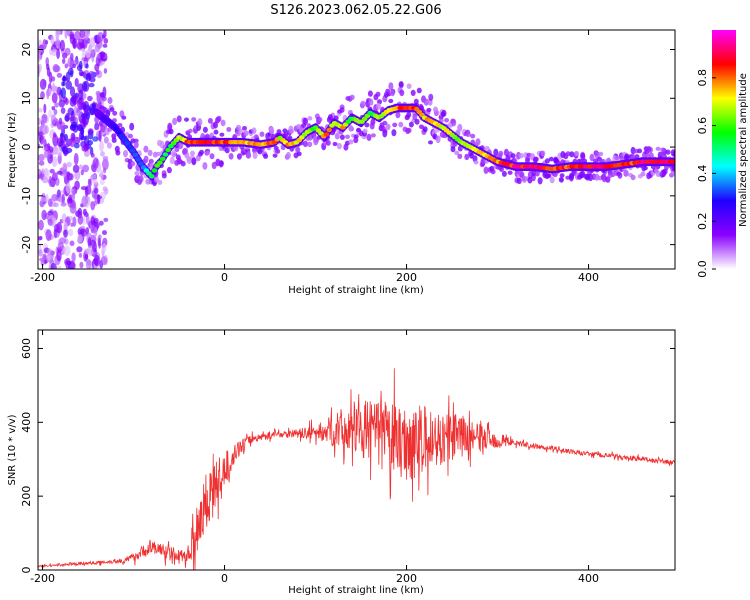 The image size is (750, 600). I want to click on figure-title: S126.2023.062.05.22.G06, so click(355, 10).